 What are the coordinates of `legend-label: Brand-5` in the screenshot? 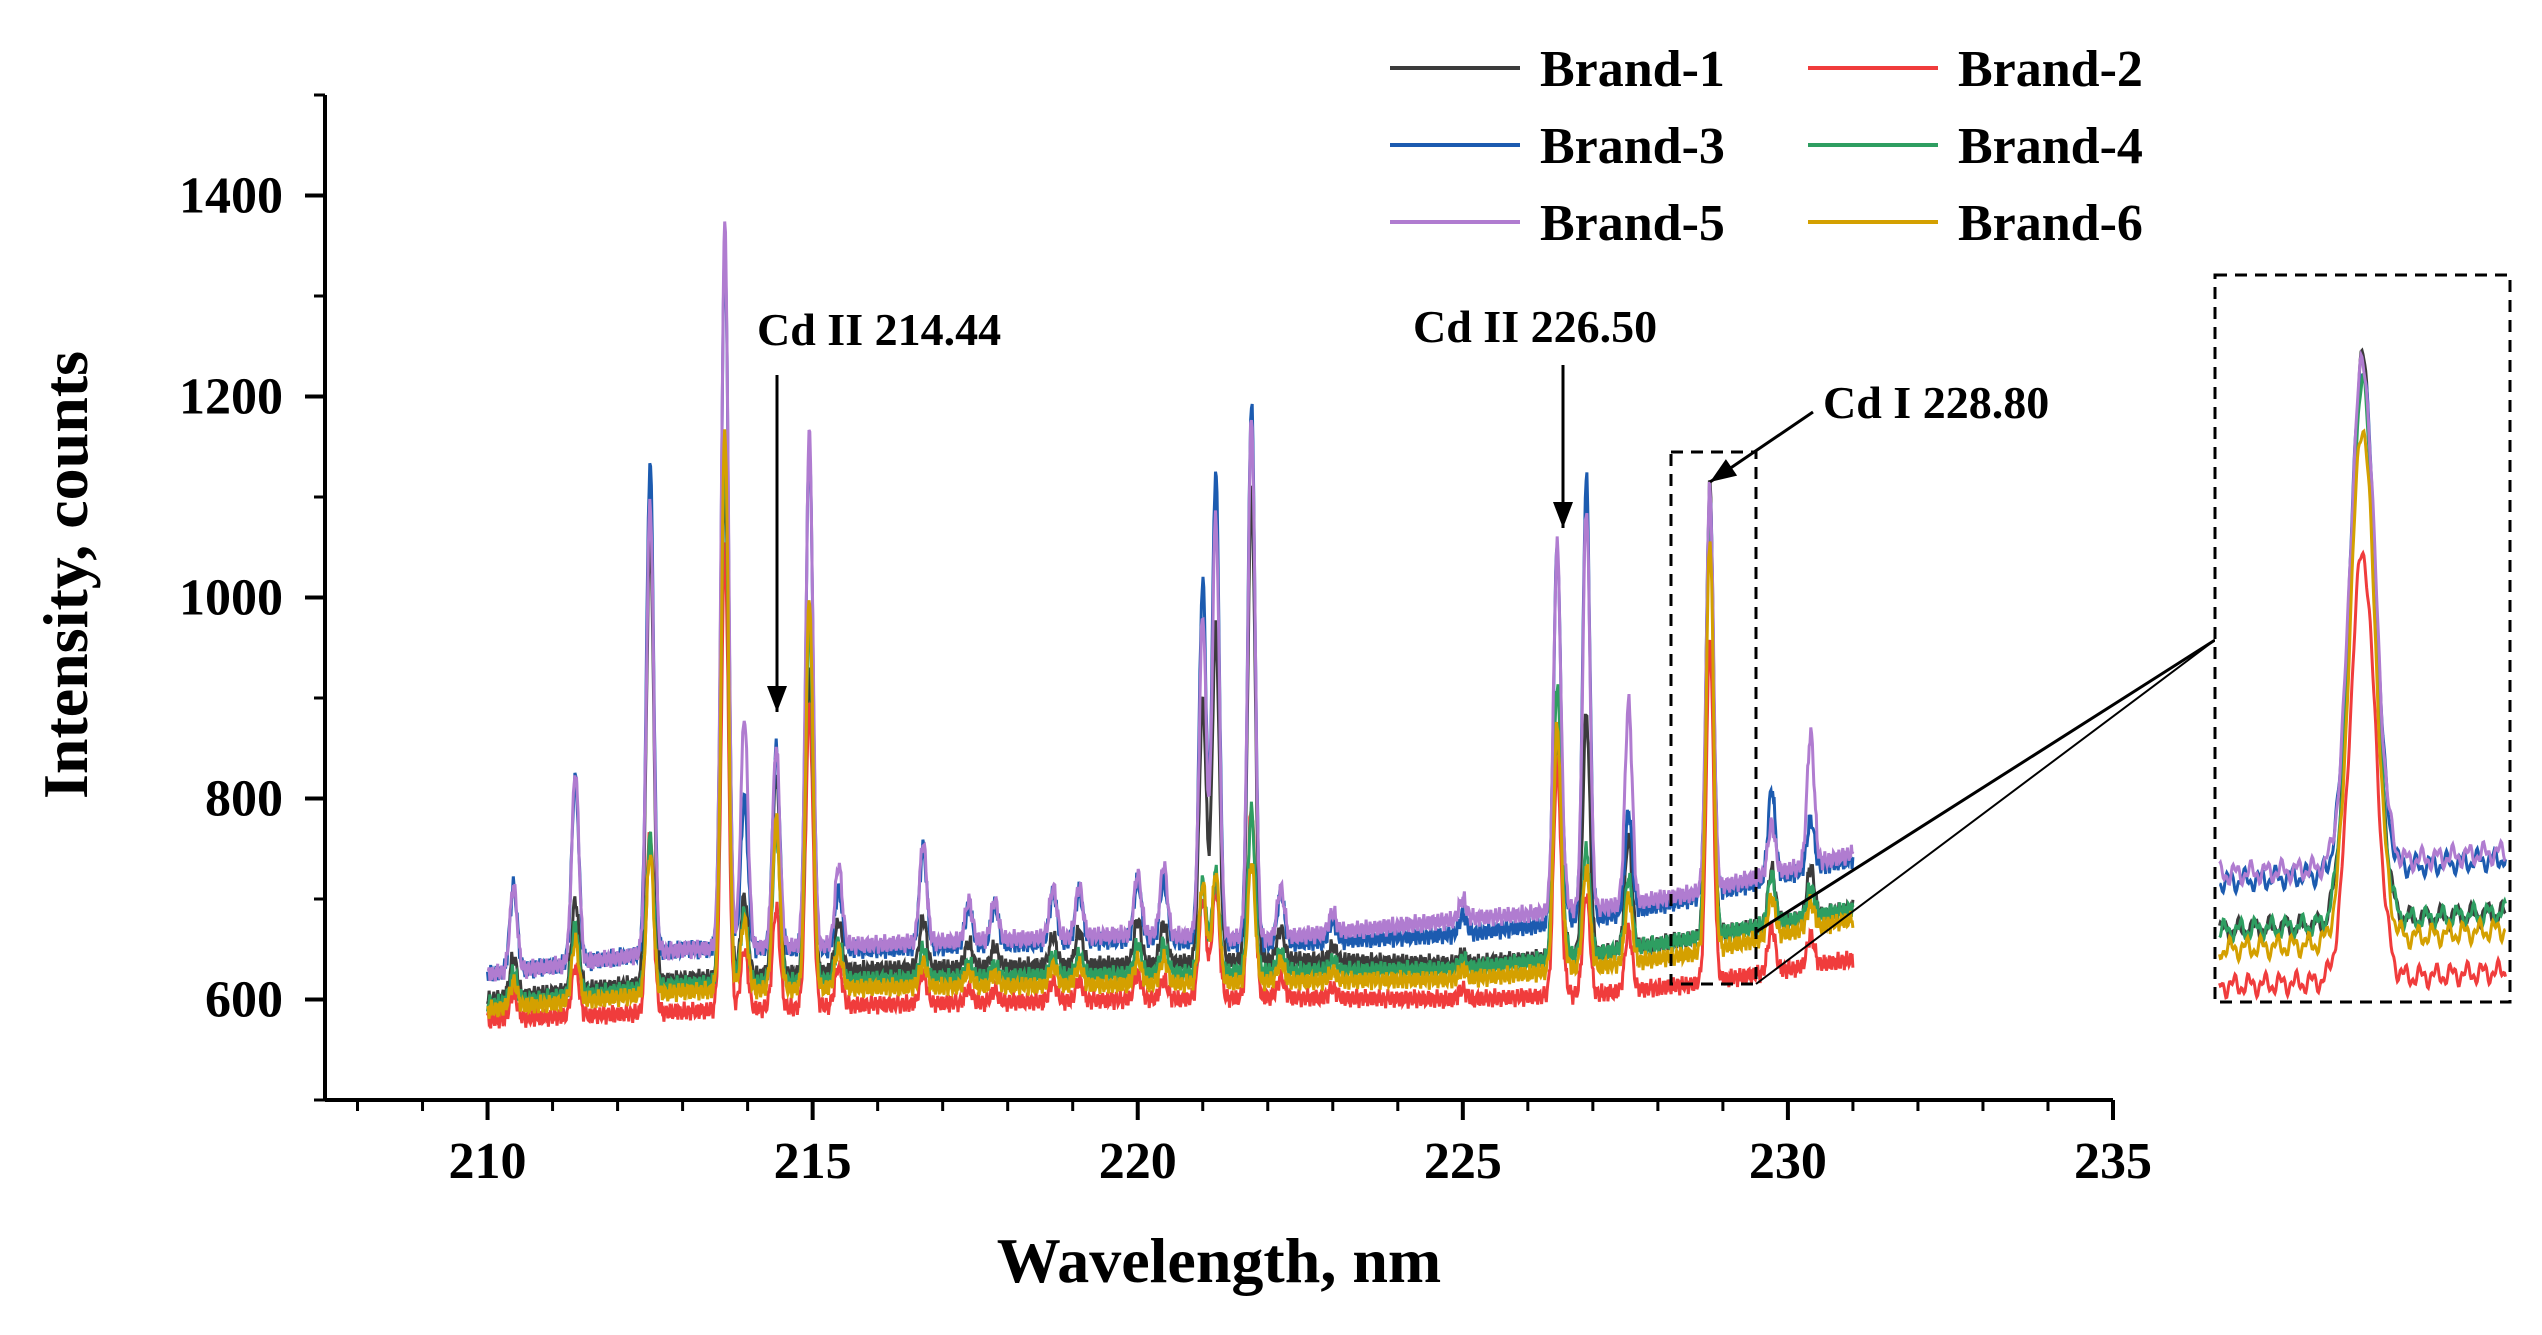 It's located at (1632, 223).